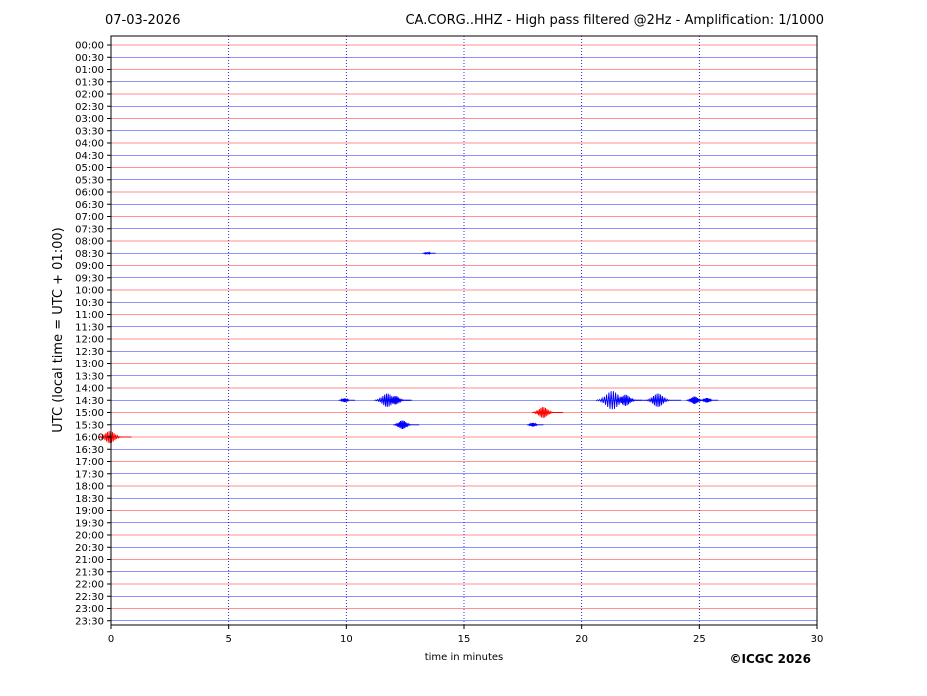  Describe the element at coordinates (89, 413) in the screenshot. I see `y-tick-label-1500: 15:00` at that location.